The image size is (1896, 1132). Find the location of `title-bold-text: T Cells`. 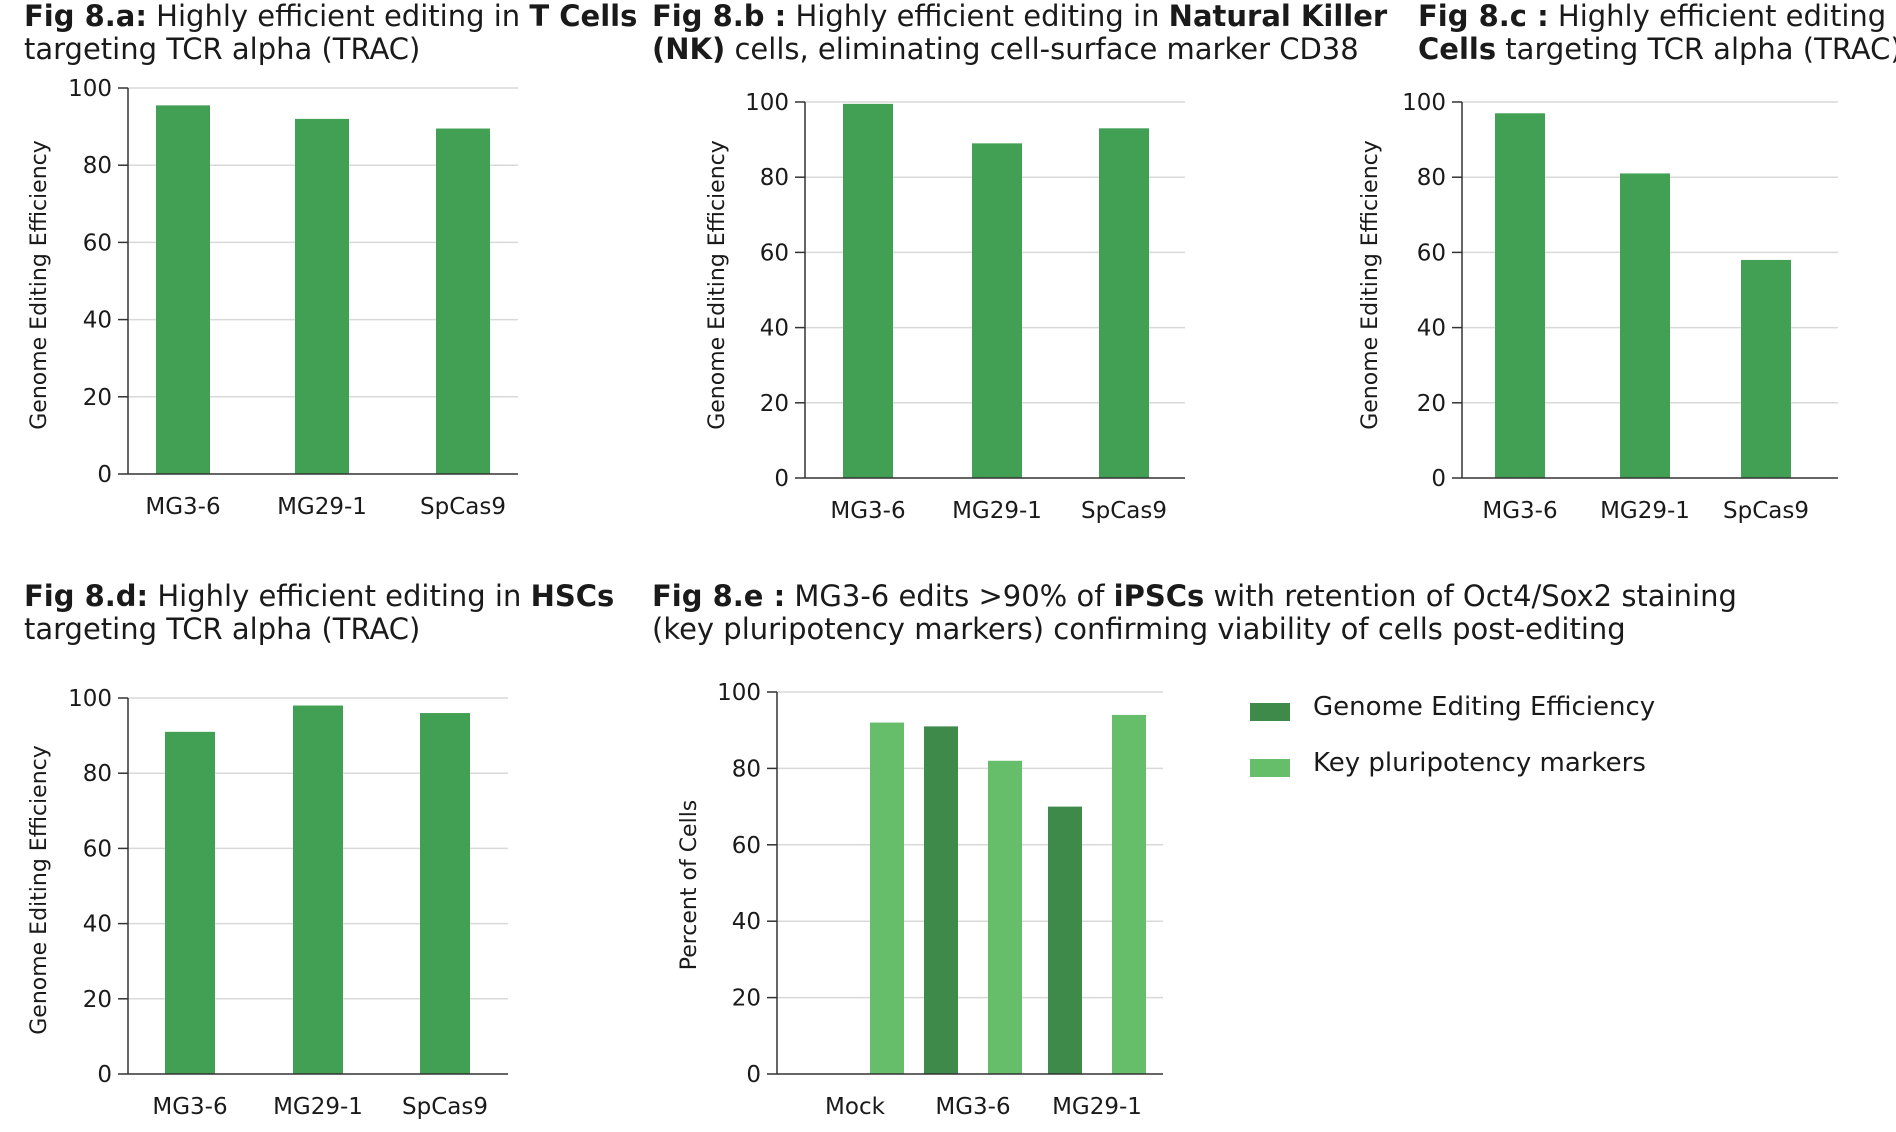

title-bold-text: T Cells is located at coordinates (583, 16).